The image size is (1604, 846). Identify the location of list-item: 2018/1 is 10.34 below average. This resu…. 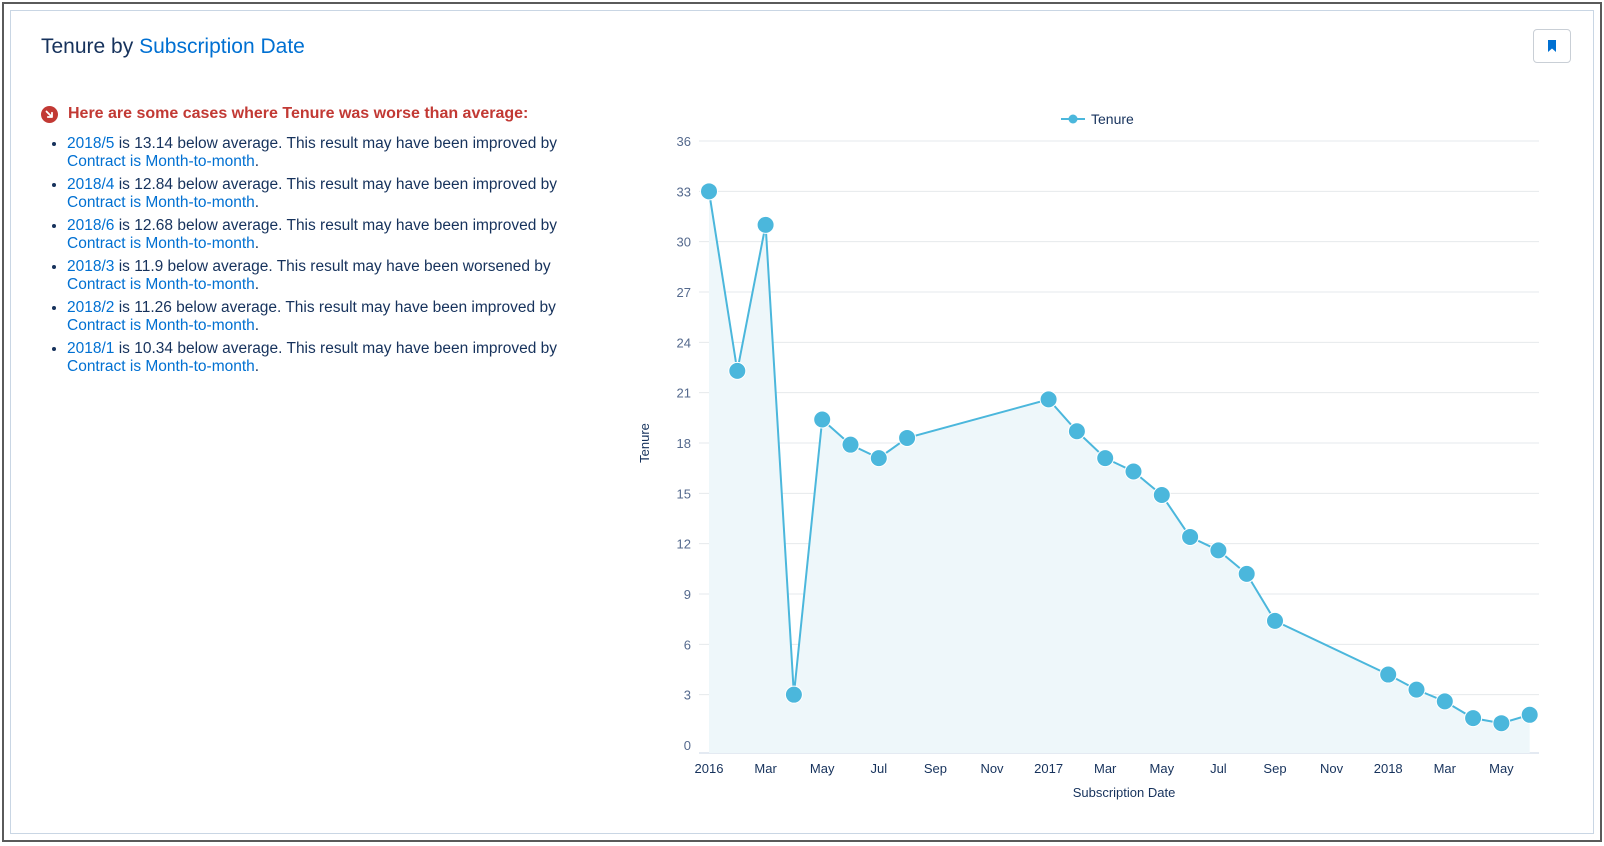
(334, 357).